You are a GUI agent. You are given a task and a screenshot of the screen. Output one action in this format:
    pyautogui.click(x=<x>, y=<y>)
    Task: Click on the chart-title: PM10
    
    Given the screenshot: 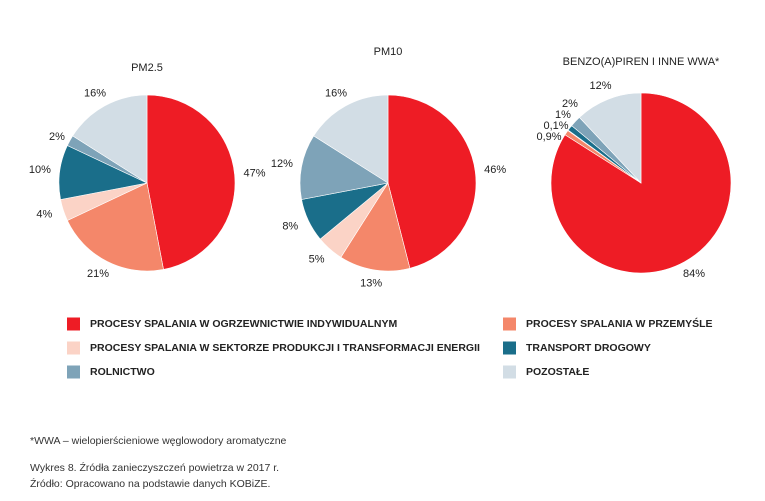 What is the action you would take?
    pyautogui.click(x=388, y=52)
    